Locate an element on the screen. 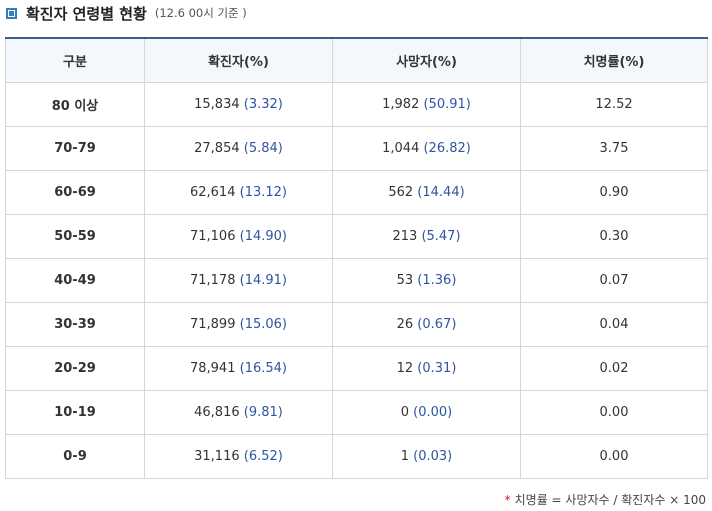 The height and width of the screenshot is (511, 712). age-group-cell: 20-29 is located at coordinates (75, 368).